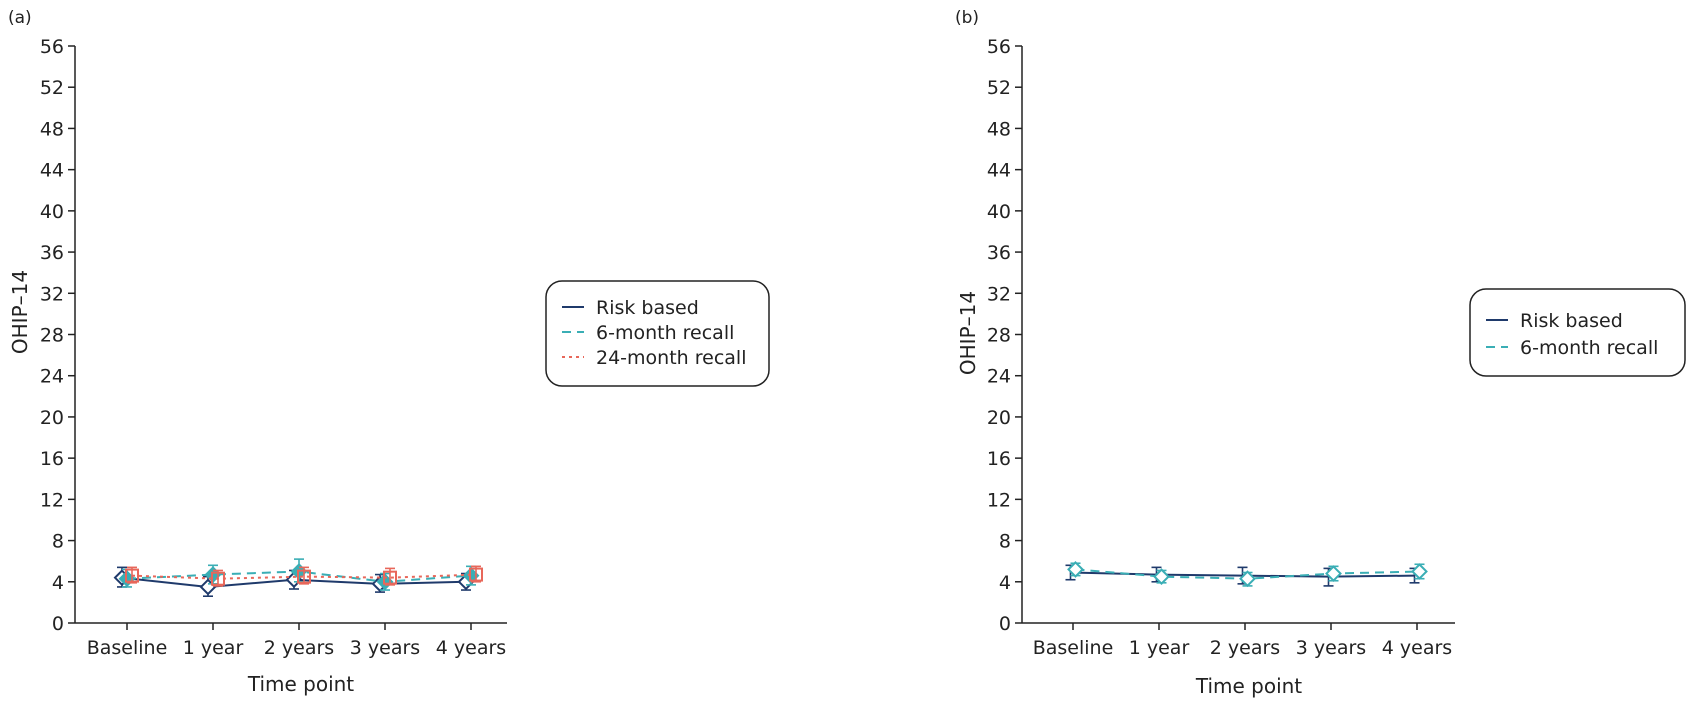 This screenshot has height=701, width=1688. I want to click on legend: Risk based 6-month recall, so click(1577, 332).